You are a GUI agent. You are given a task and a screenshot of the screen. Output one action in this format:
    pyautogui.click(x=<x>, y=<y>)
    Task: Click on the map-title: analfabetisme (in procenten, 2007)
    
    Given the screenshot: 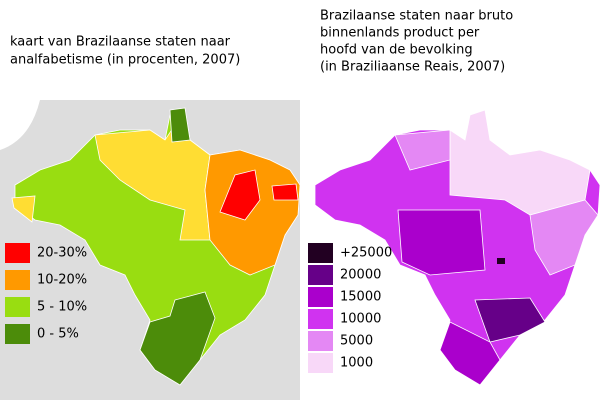 What is the action you would take?
    pyautogui.click(x=125, y=60)
    